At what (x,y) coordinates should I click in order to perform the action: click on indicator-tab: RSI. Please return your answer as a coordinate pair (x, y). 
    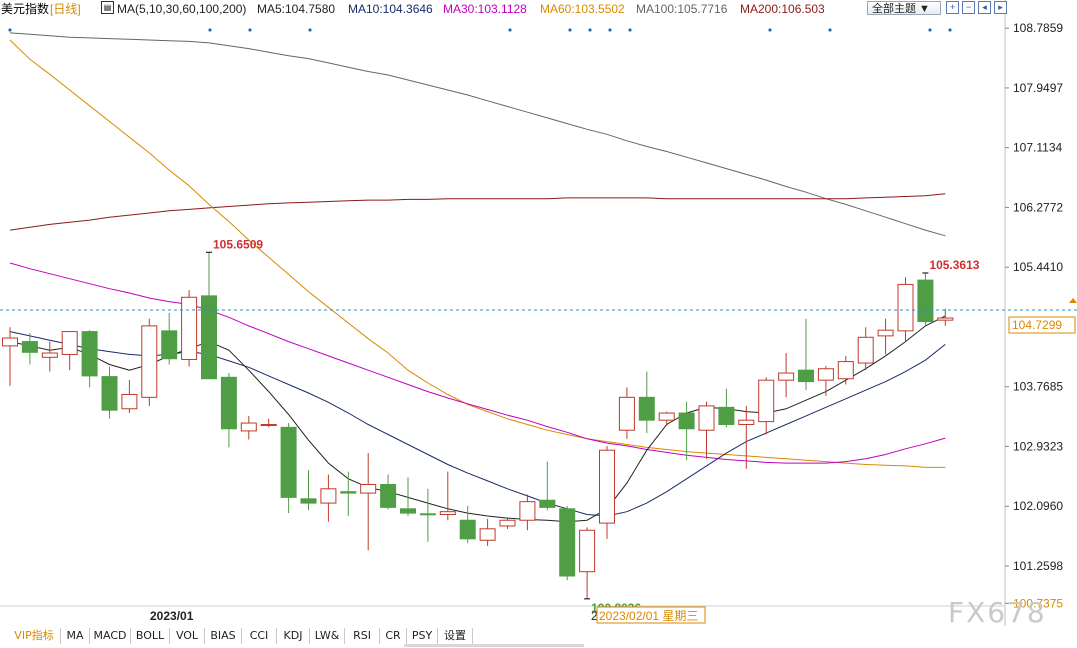
    Looking at the image, I should click on (362, 636).